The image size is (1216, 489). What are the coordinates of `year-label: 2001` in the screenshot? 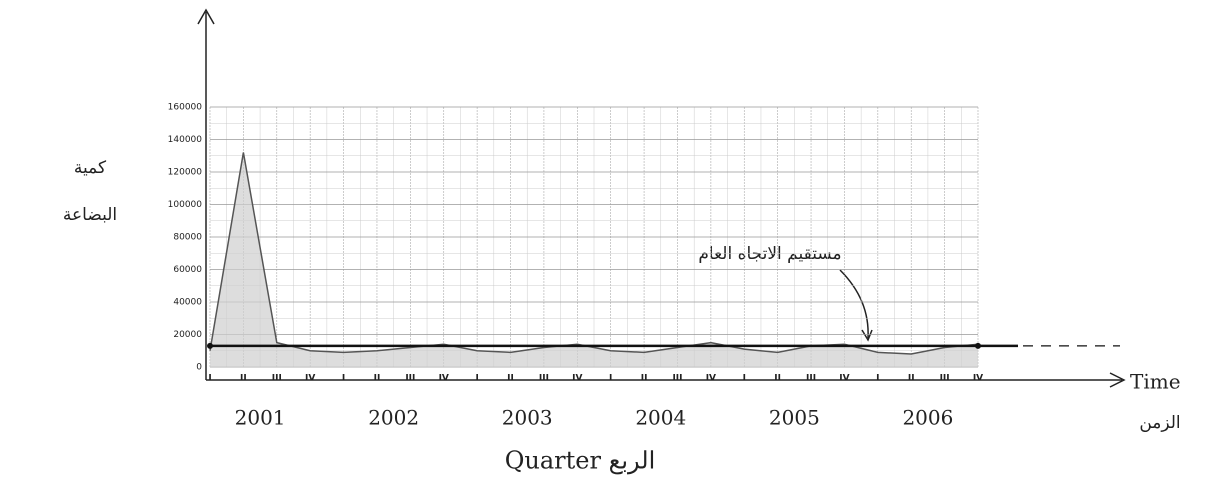 It's located at (260, 418).